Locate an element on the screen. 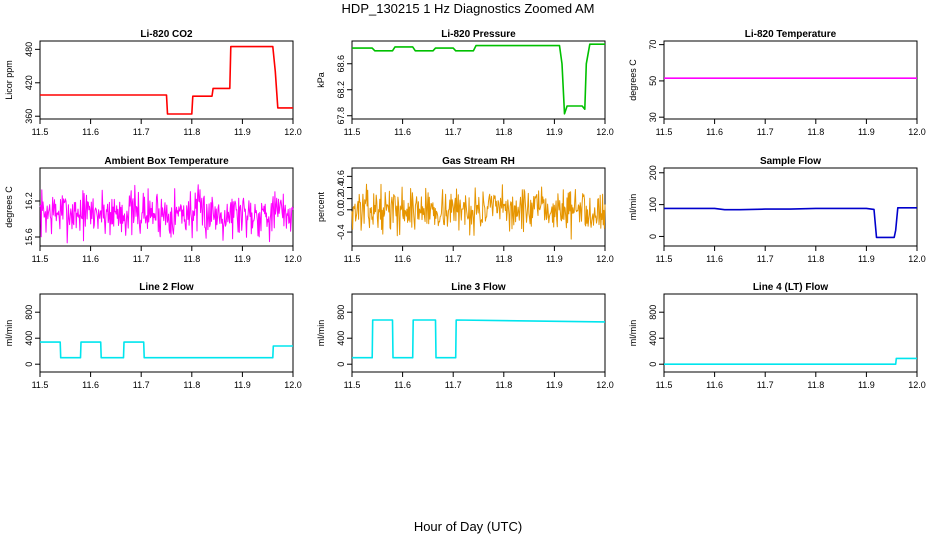 The image size is (936, 540). y-axis-label: percent is located at coordinates (321, 206).